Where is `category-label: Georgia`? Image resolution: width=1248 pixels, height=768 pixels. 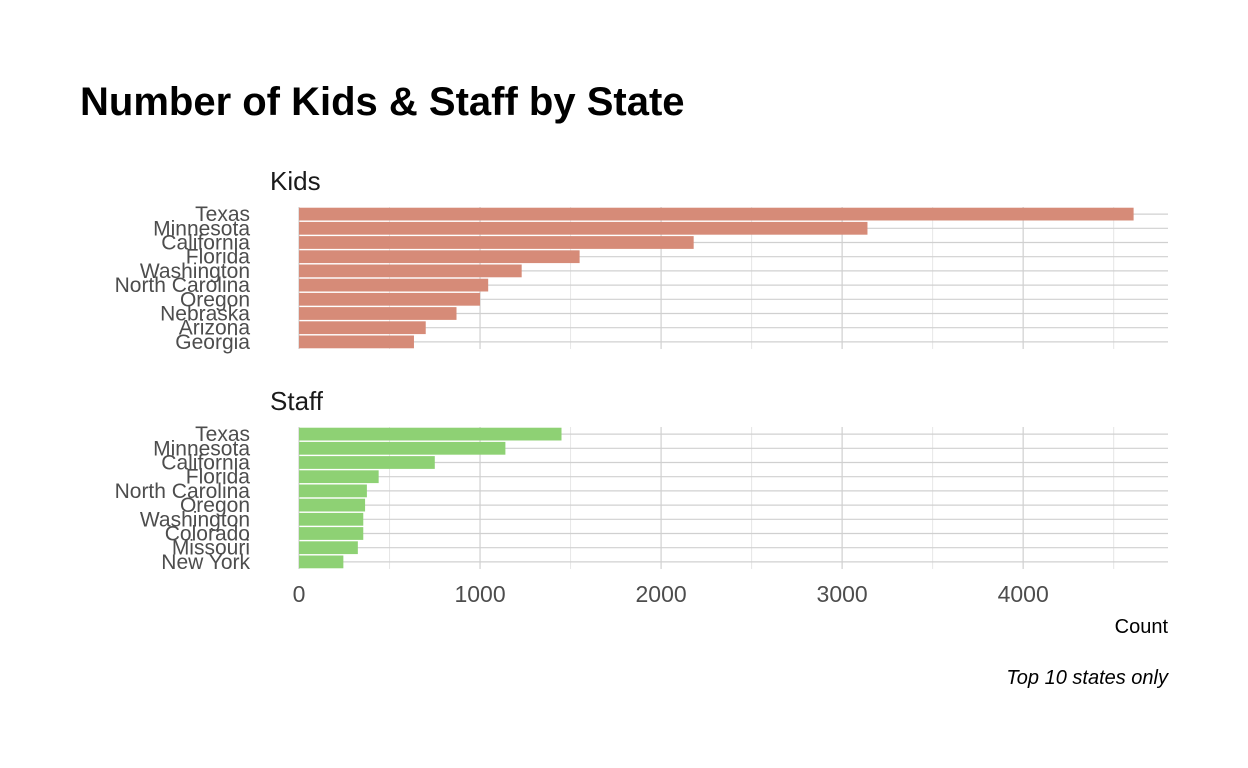
category-label: Georgia is located at coordinates (212, 342).